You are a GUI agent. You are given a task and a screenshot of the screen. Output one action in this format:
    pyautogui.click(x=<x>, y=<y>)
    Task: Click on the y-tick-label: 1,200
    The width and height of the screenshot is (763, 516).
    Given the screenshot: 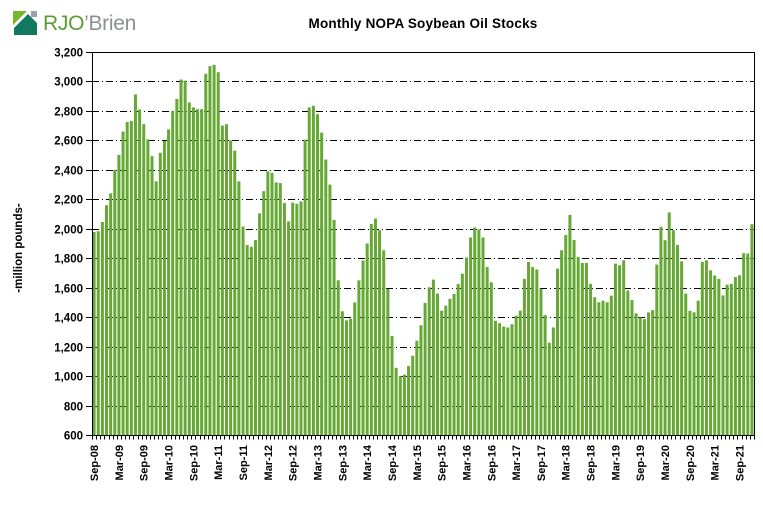 What is the action you would take?
    pyautogui.click(x=68, y=349)
    